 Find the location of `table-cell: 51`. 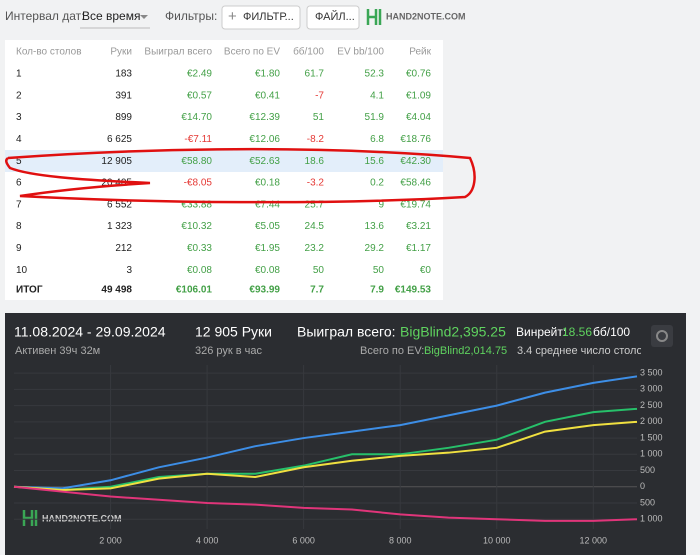

table-cell: 51 is located at coordinates (319, 117).